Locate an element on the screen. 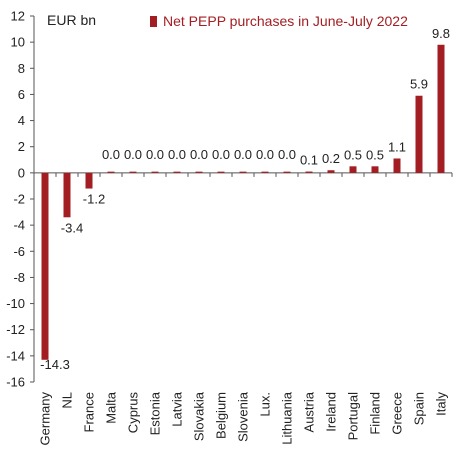 The height and width of the screenshot is (460, 464). y-tick-label: -12 is located at coordinates (15, 329).